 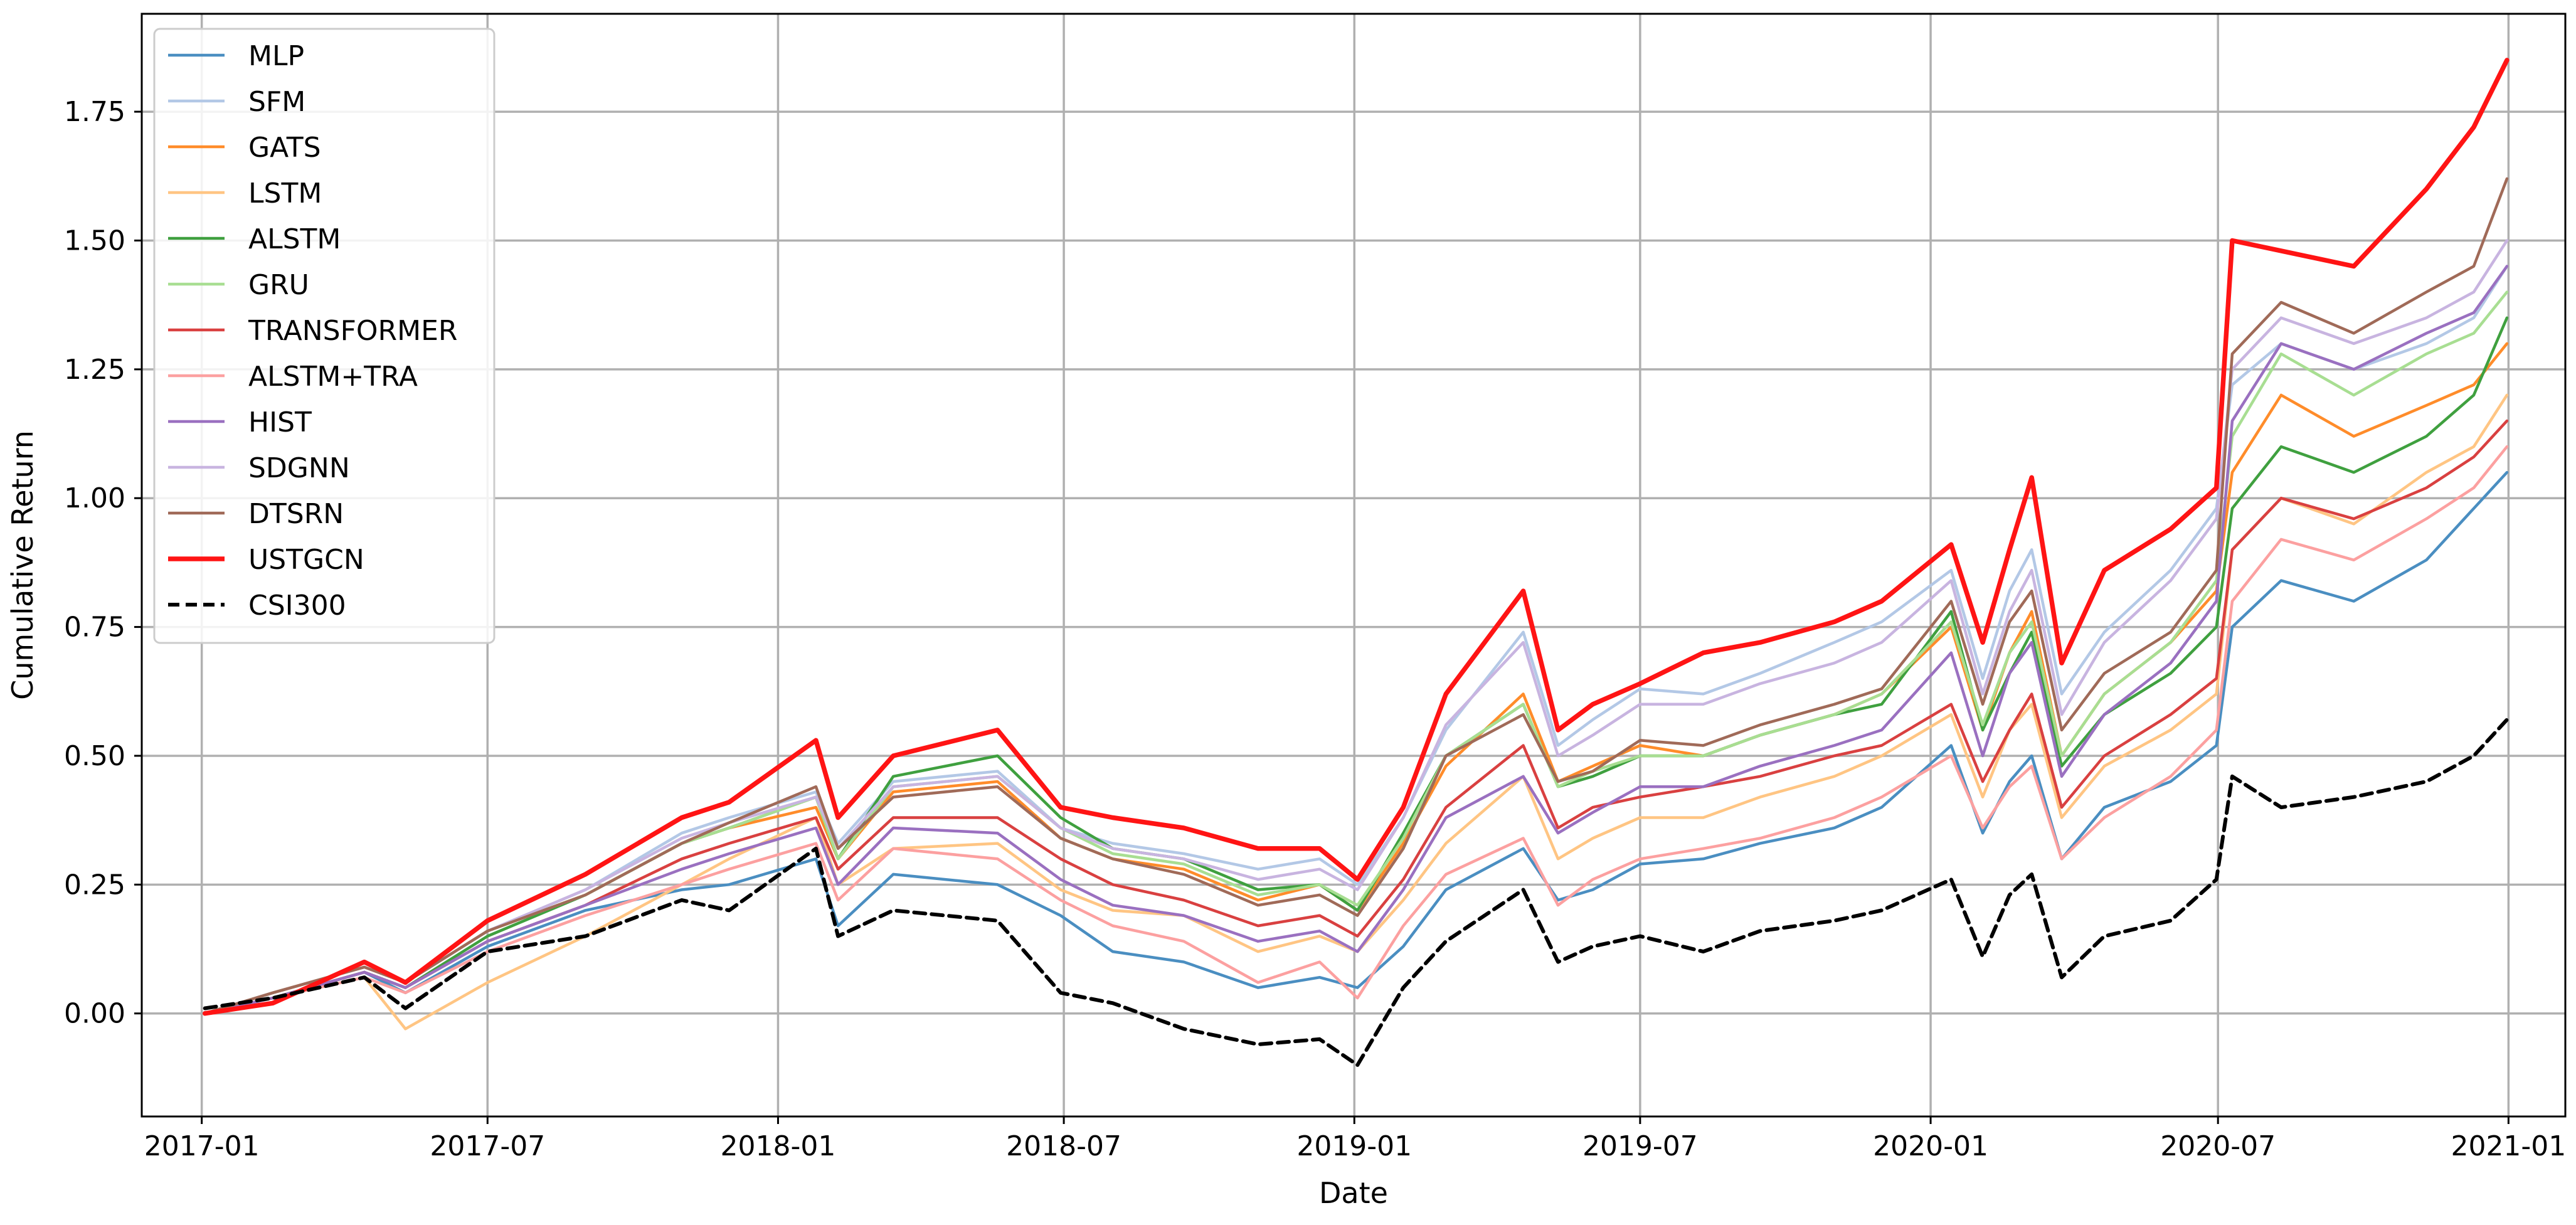 What do you see at coordinates (94, 498) in the screenshot?
I see `y-tick-label: 1.00` at bounding box center [94, 498].